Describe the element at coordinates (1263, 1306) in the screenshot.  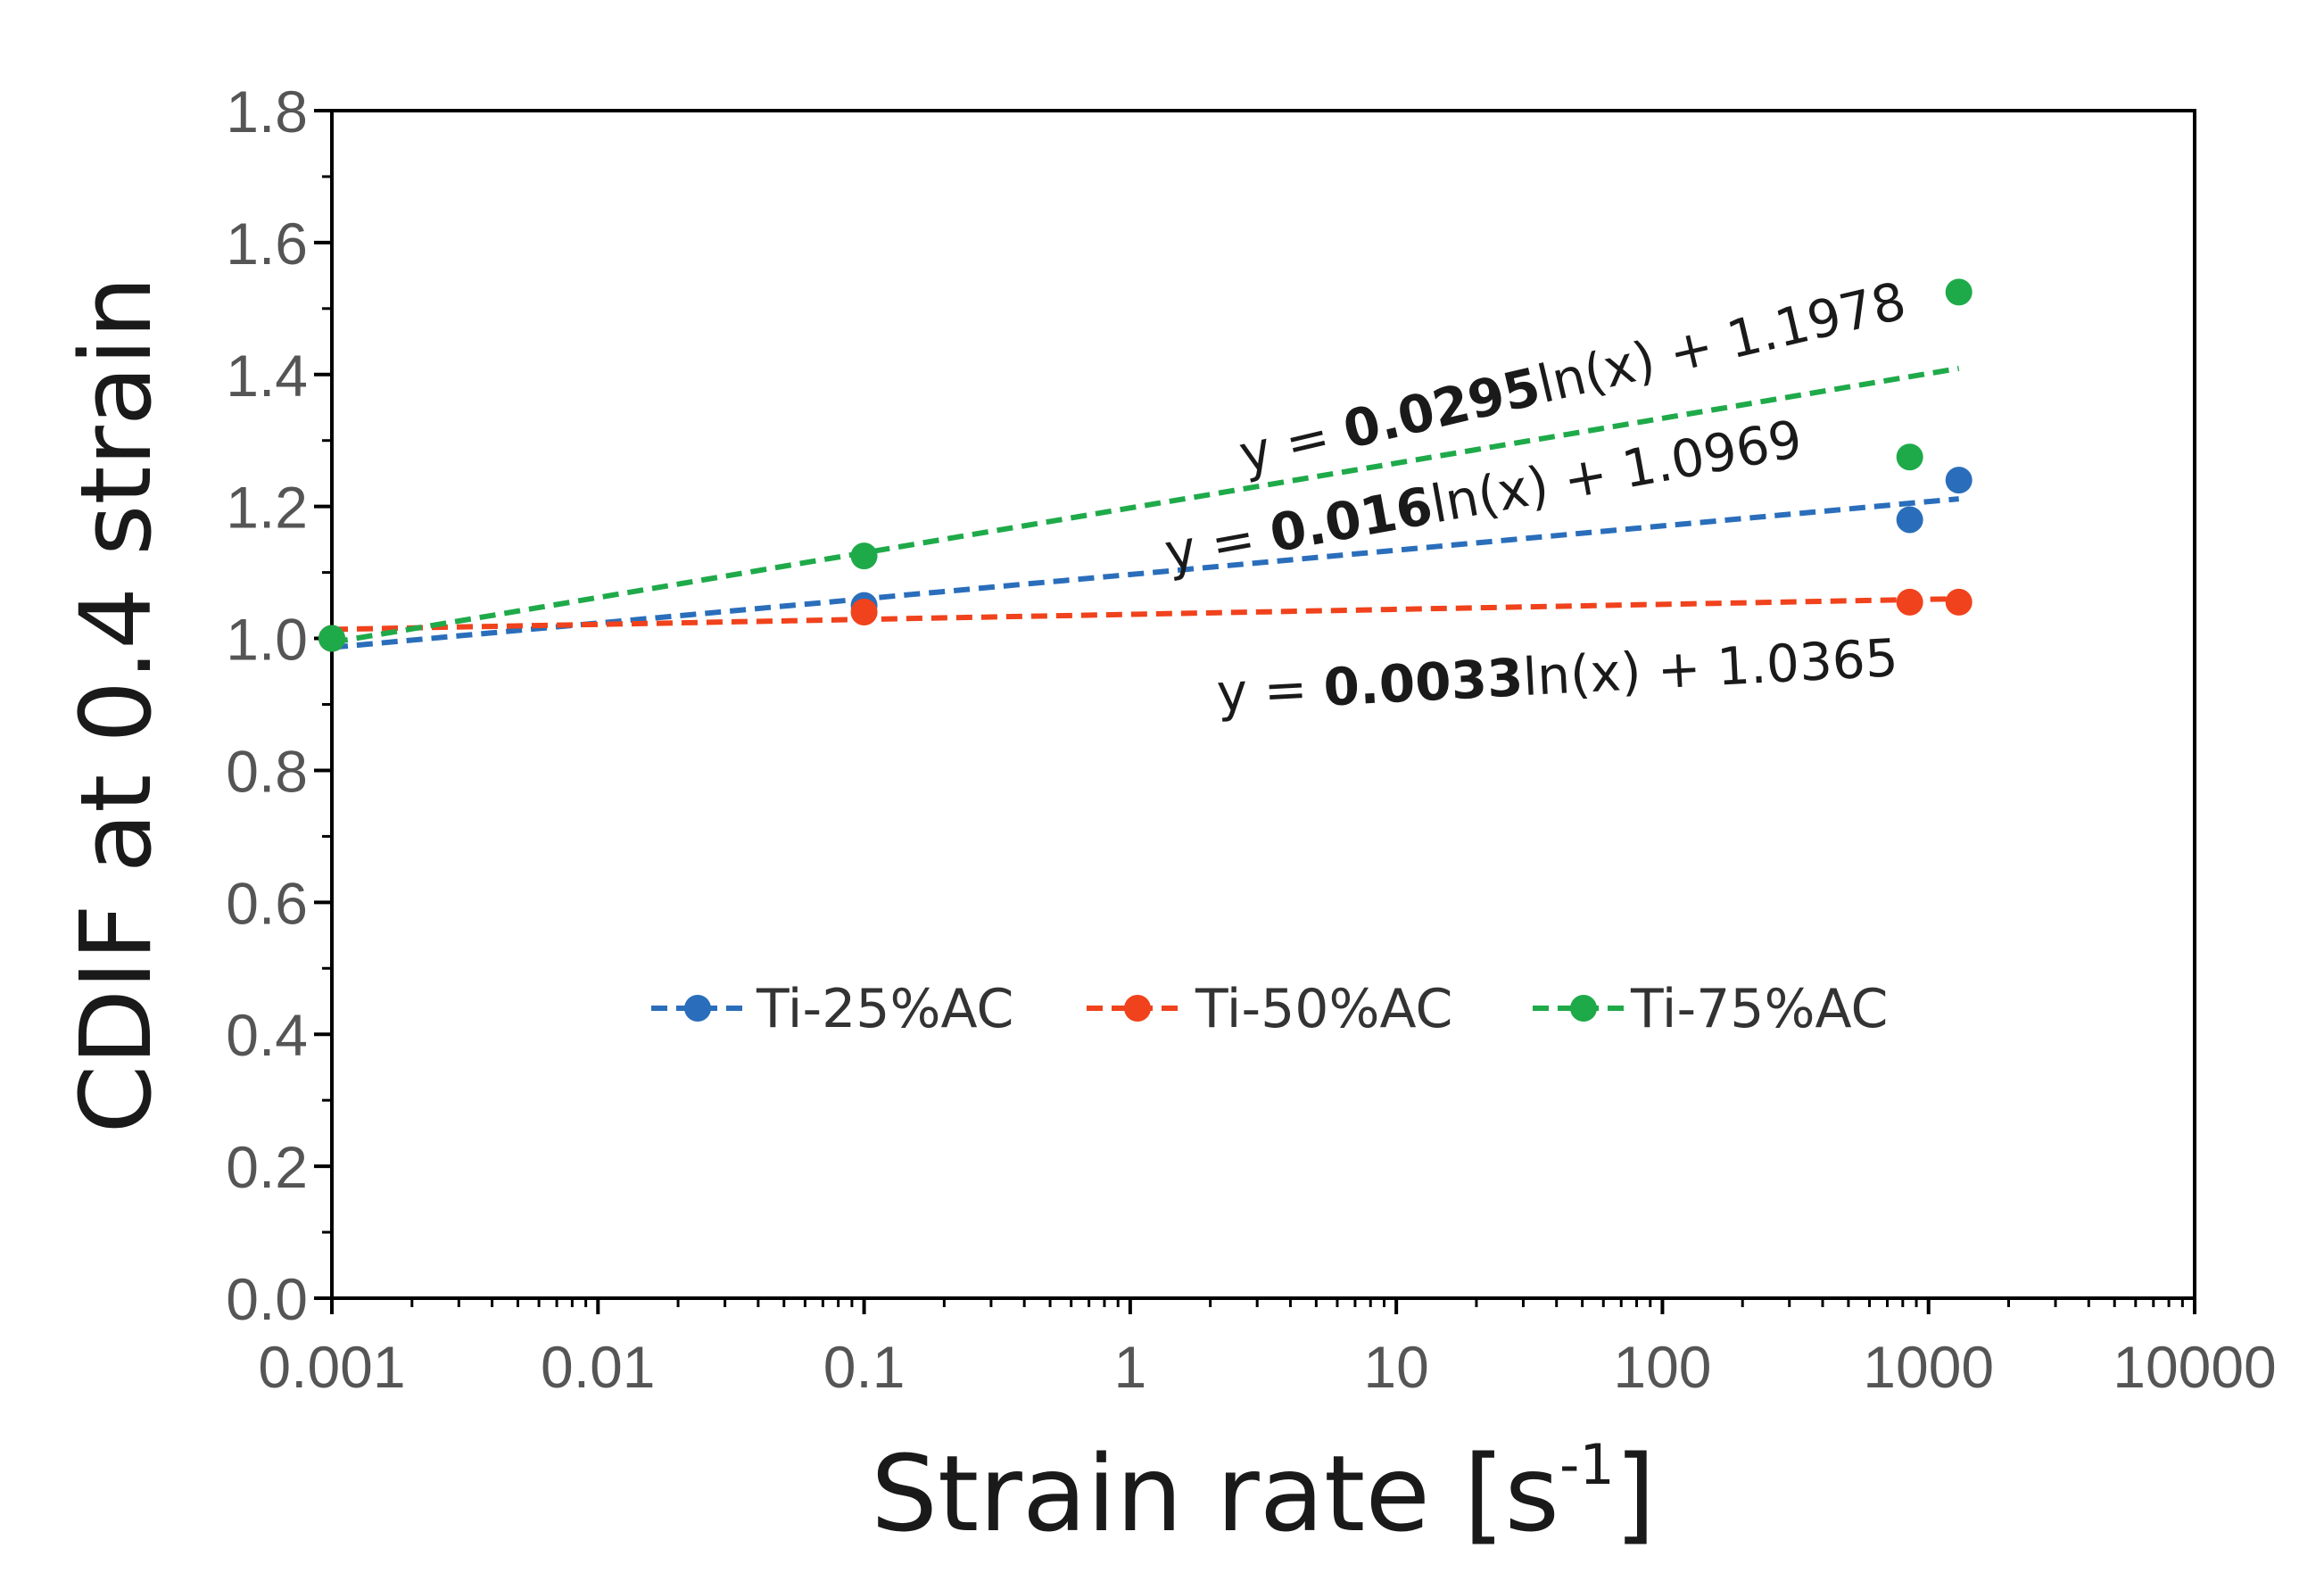
I see `x-axis-ticks` at that location.